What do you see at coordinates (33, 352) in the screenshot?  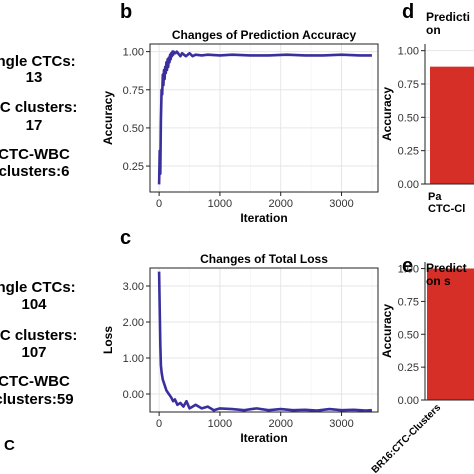 I see `left-bottom-line-4: 107` at bounding box center [33, 352].